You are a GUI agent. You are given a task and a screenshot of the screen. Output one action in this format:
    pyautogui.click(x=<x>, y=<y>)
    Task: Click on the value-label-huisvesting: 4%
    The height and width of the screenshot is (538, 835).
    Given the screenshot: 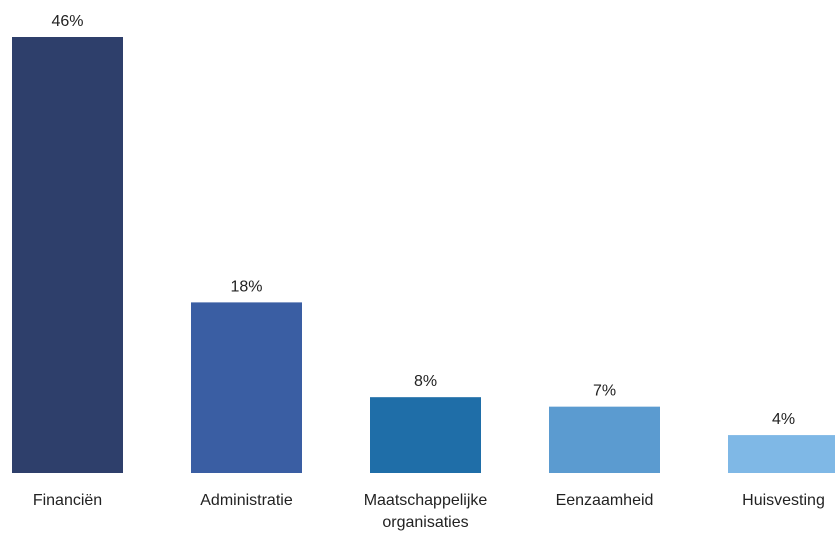 What is the action you would take?
    pyautogui.click(x=783, y=419)
    